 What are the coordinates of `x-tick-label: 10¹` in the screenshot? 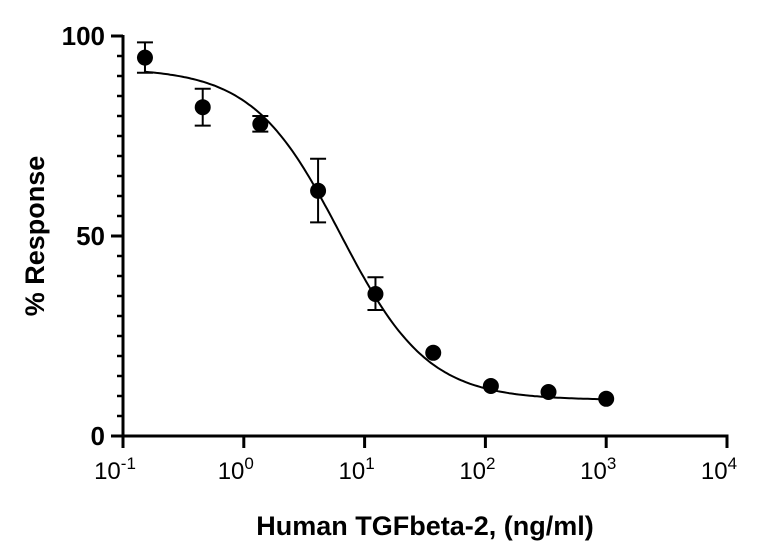 It's located at (357, 469).